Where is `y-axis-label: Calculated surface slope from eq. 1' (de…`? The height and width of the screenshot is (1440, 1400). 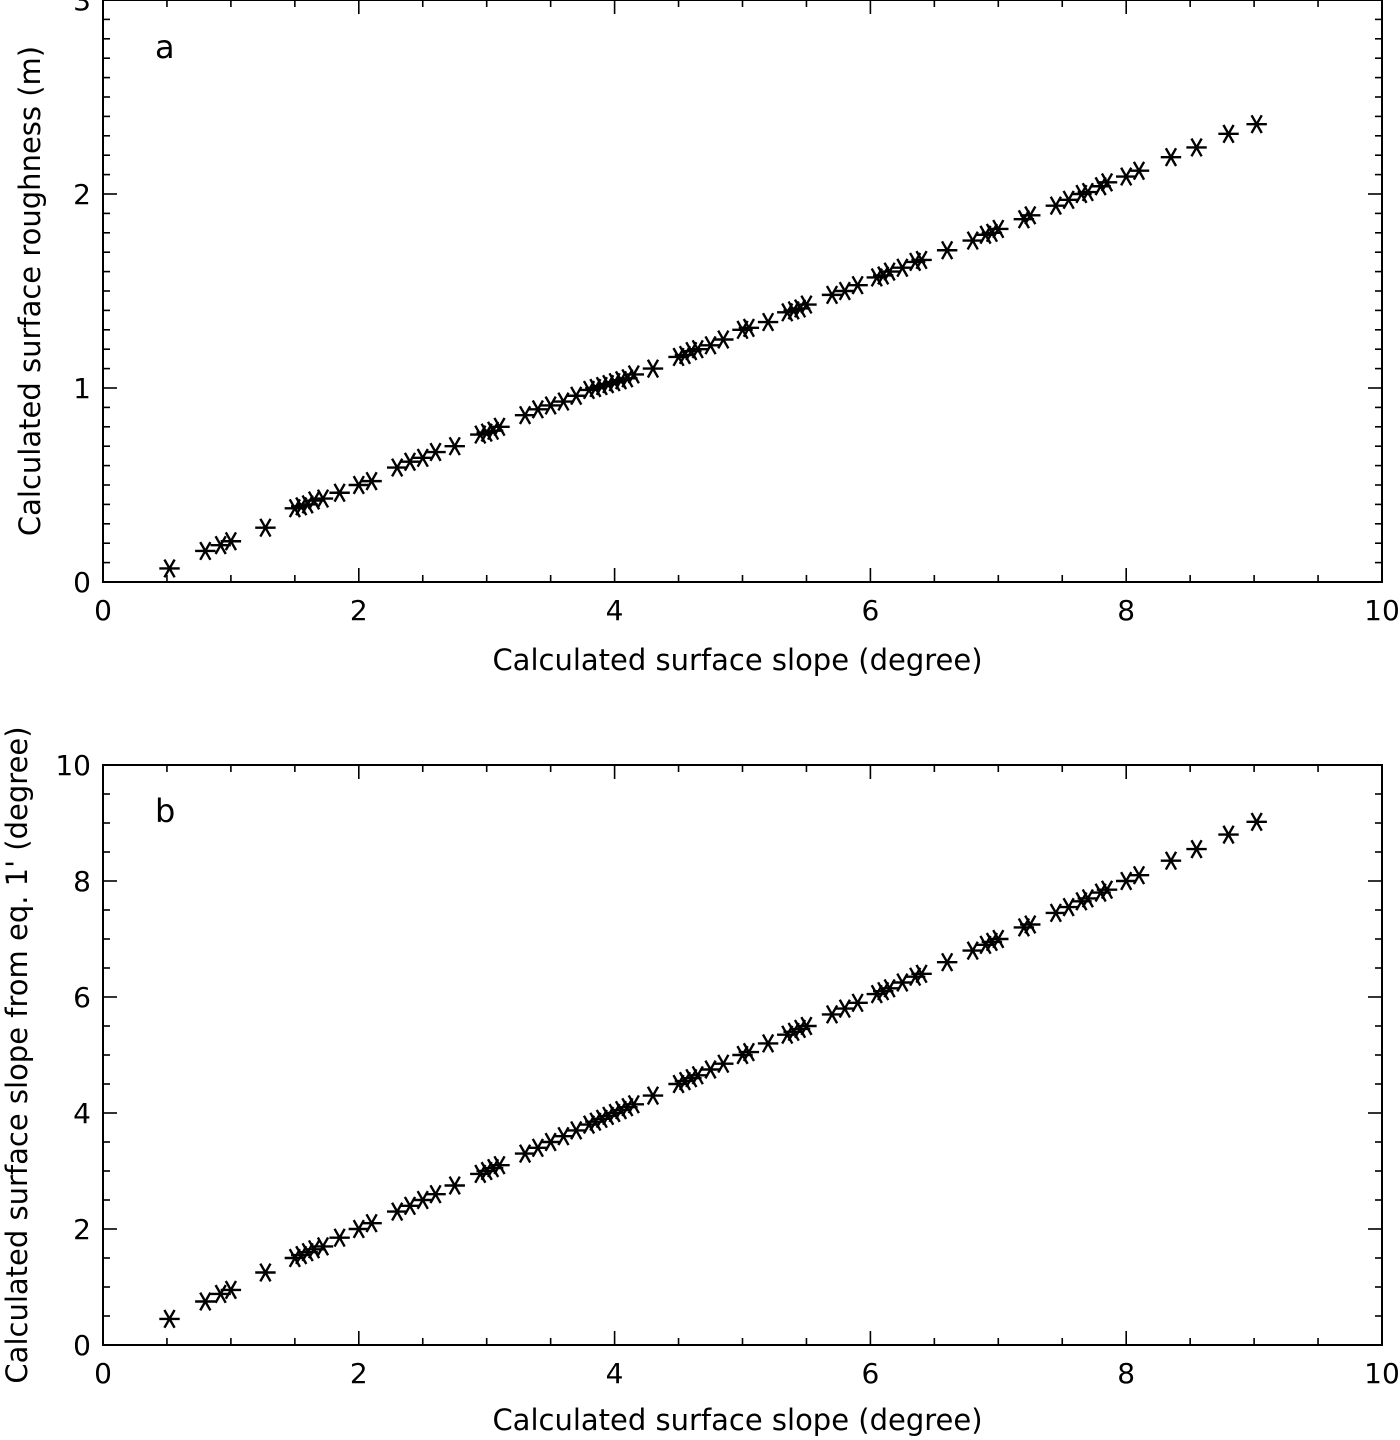
y-axis-label: Calculated surface slope from eq. 1' (de… is located at coordinates (17, 1054).